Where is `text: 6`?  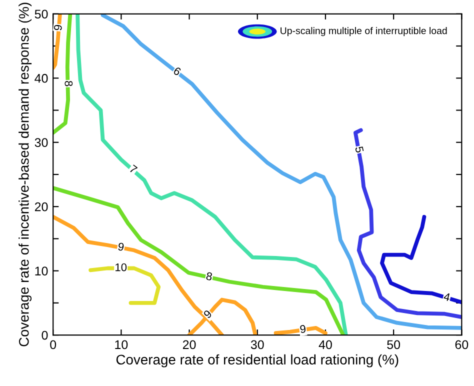 text: 6 is located at coordinates (177, 71).